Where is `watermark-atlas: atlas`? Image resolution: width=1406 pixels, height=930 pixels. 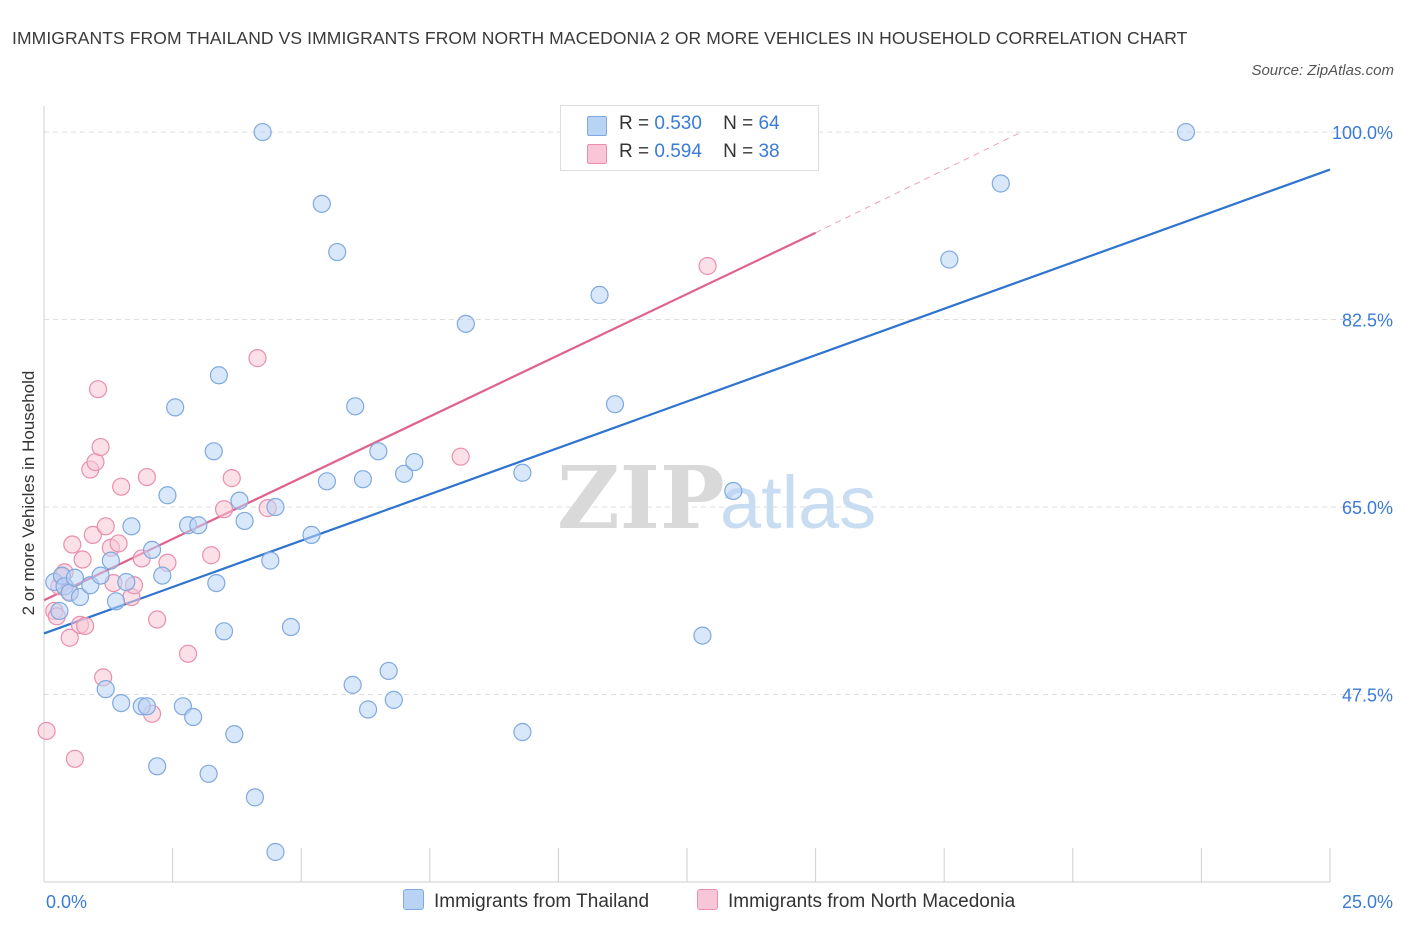
watermark-atlas: atlas is located at coordinates (798, 502).